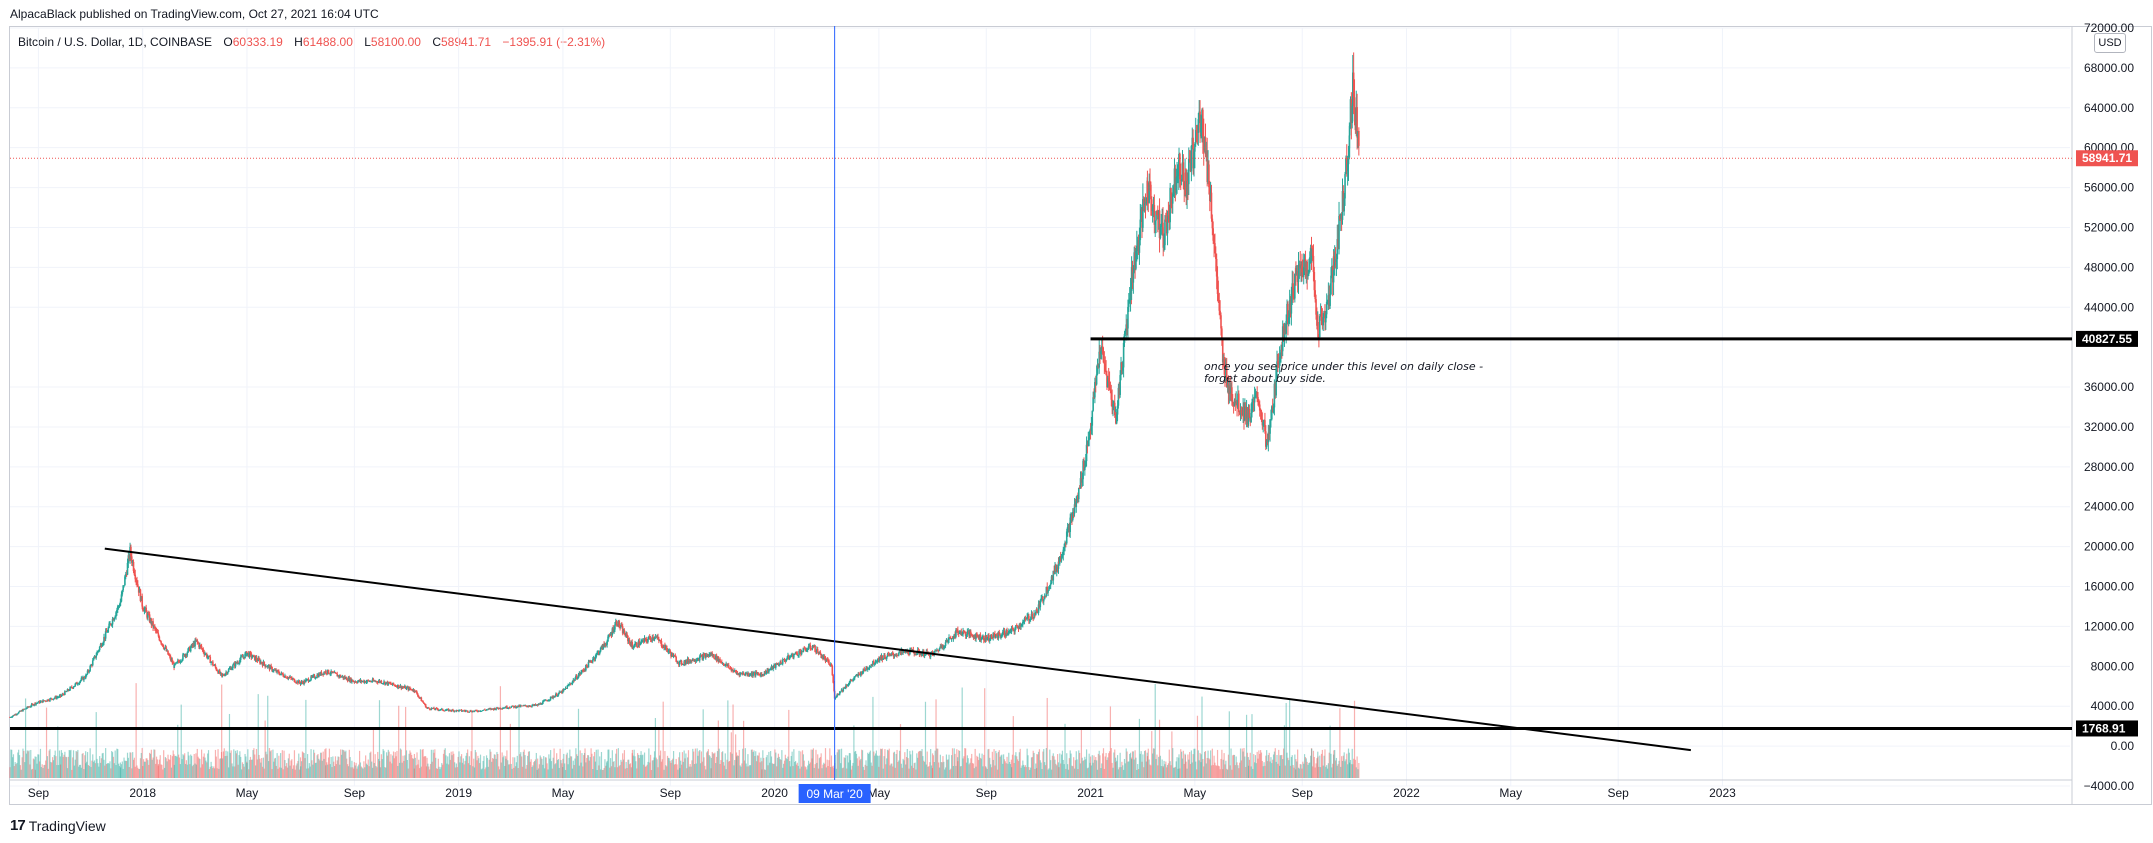 The image size is (2153, 843). What do you see at coordinates (2110, 43) in the screenshot?
I see `currency-button: USD` at bounding box center [2110, 43].